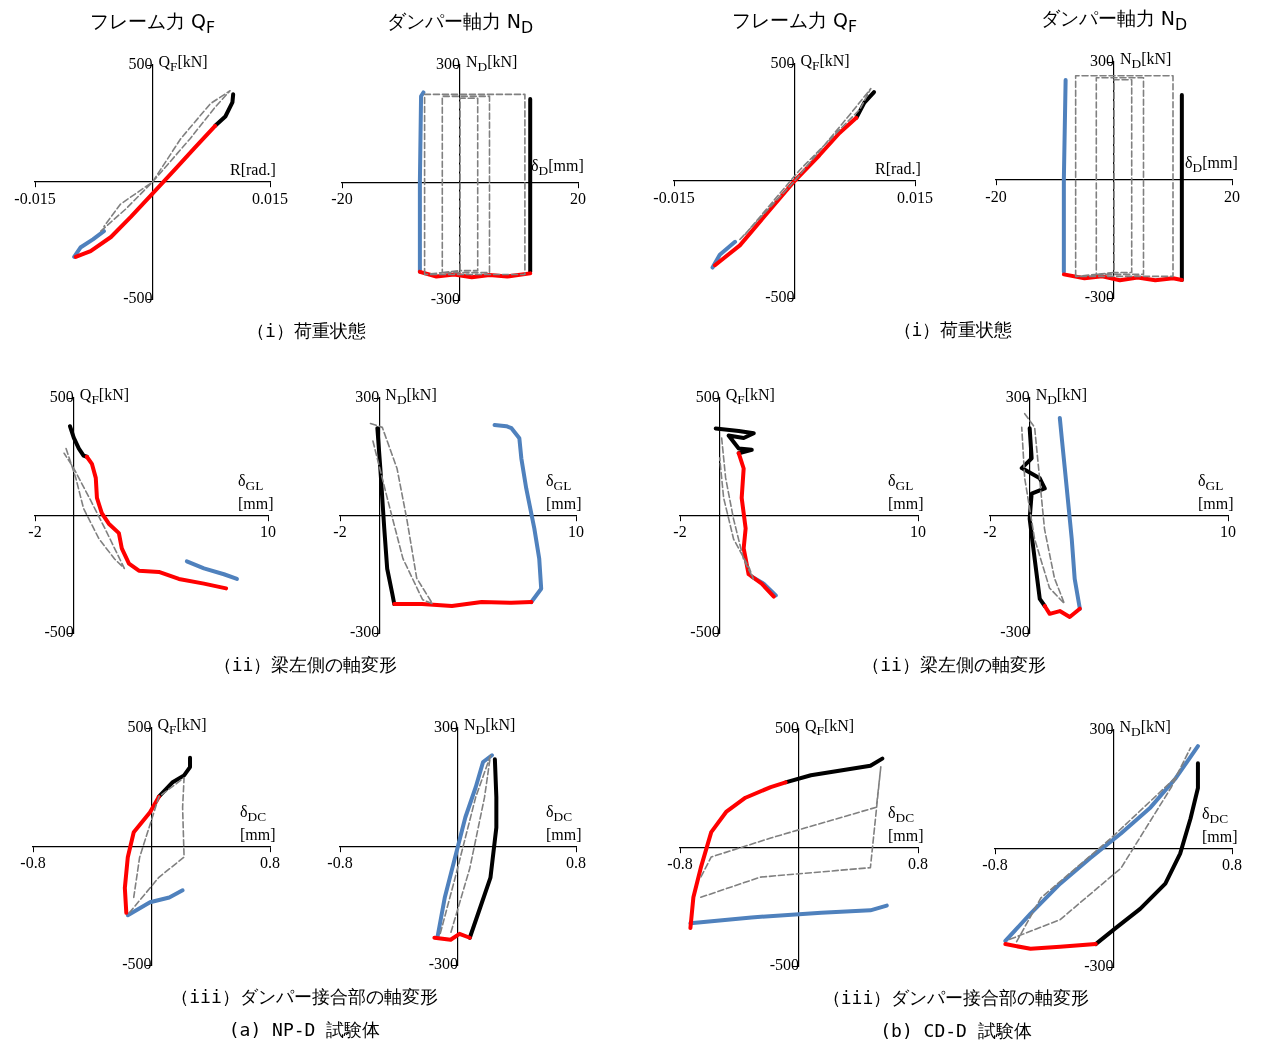 The width and height of the screenshot is (1267, 1048). What do you see at coordinates (304, 1029) in the screenshot?
I see `text: (a) NP-D 試験体` at bounding box center [304, 1029].